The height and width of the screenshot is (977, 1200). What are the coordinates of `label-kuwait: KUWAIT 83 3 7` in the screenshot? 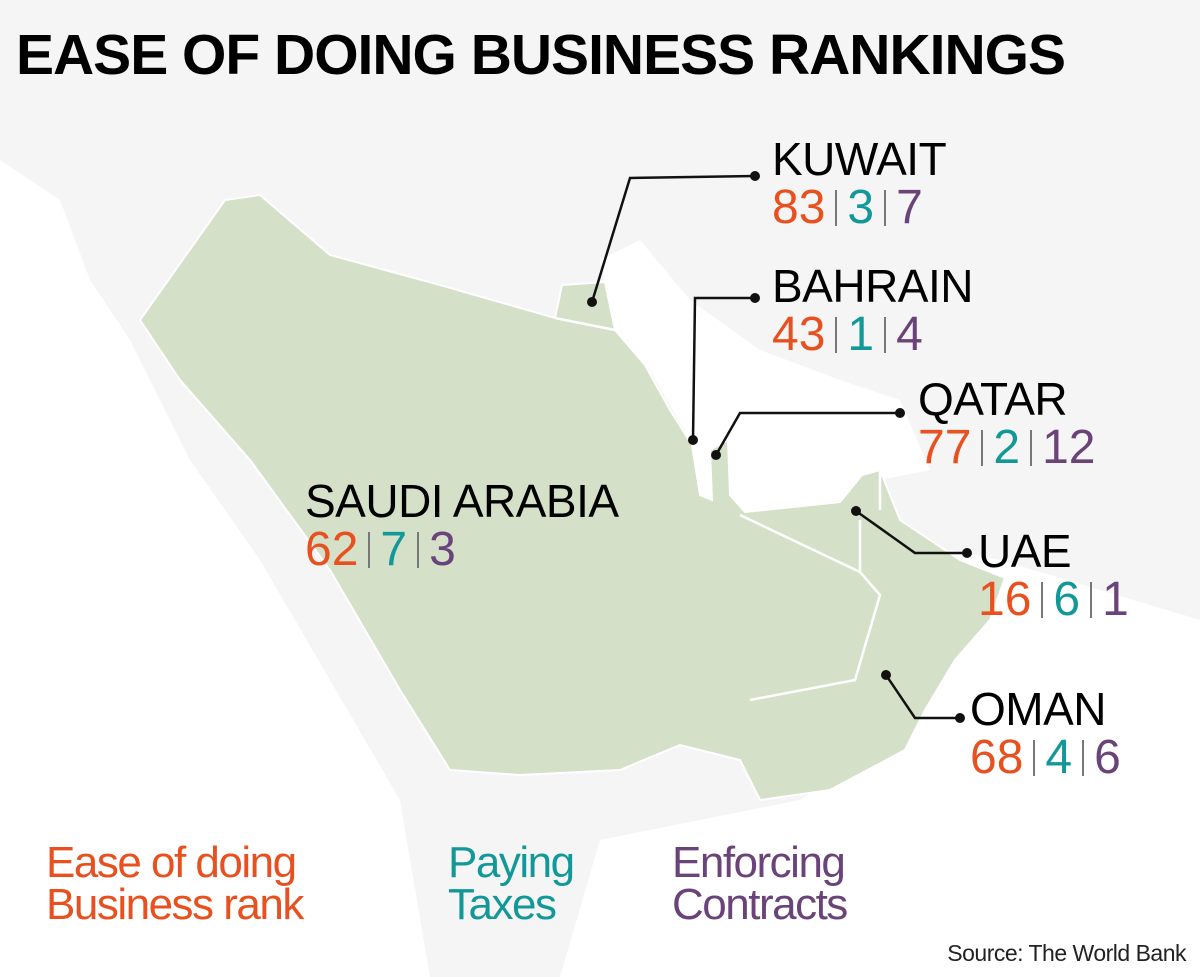 It's located at (859, 183).